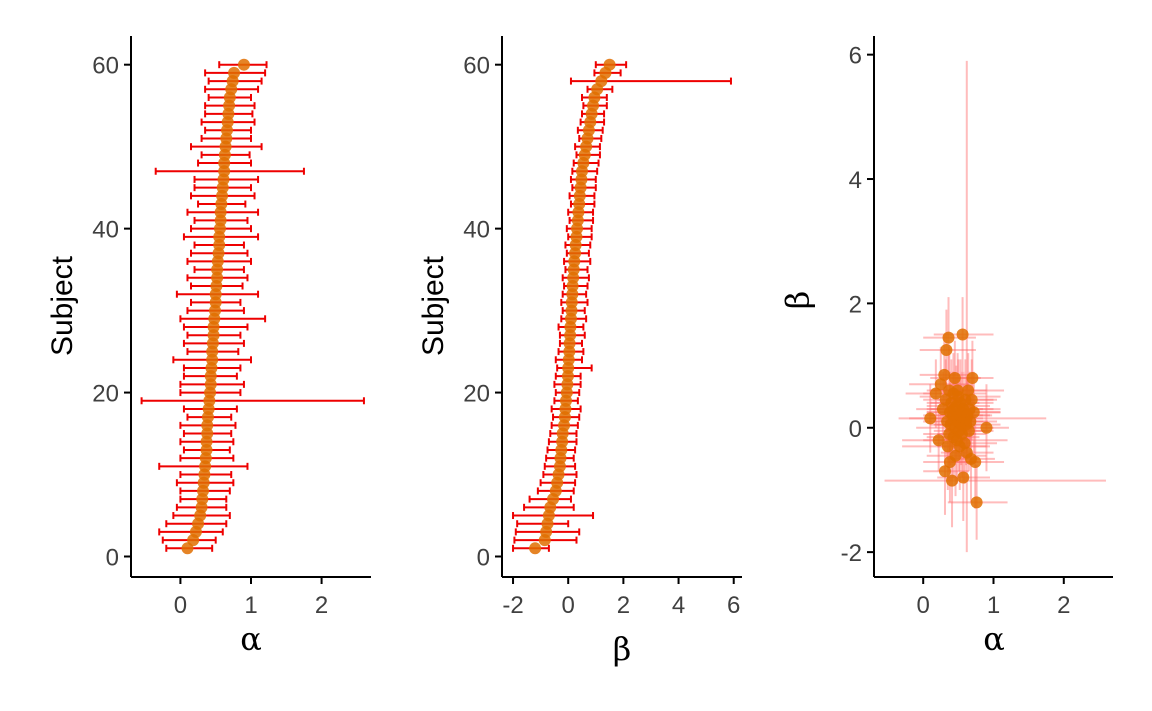  I want to click on y-tick-label: 4, so click(855, 180).